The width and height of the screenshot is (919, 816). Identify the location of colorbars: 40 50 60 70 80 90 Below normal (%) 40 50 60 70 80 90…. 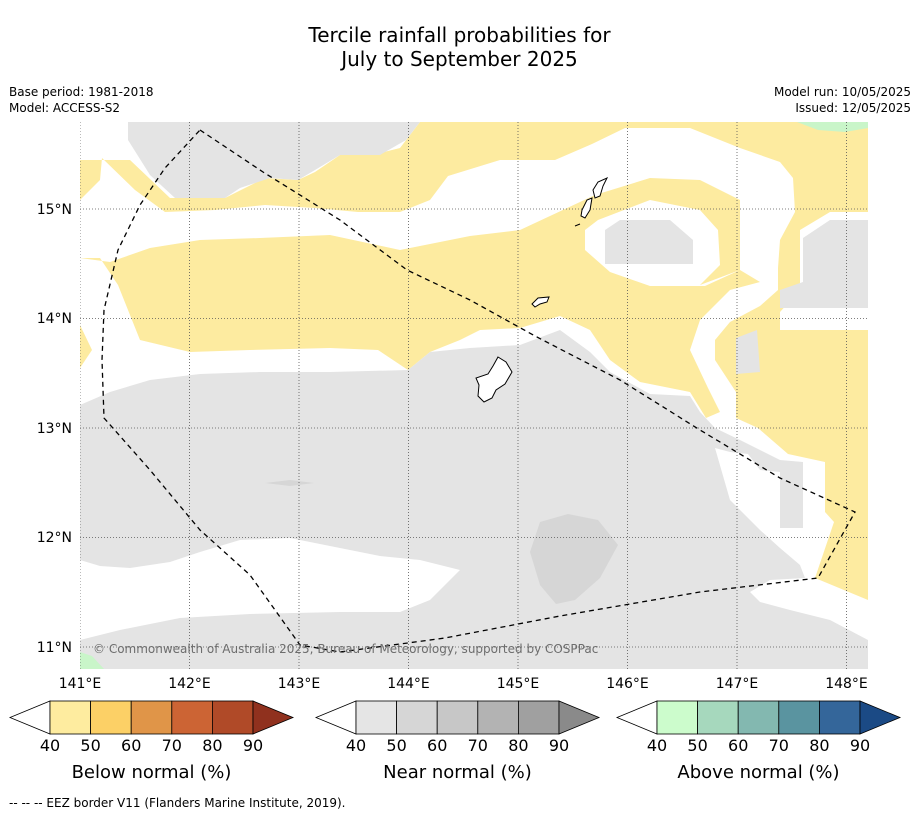
(455, 741).